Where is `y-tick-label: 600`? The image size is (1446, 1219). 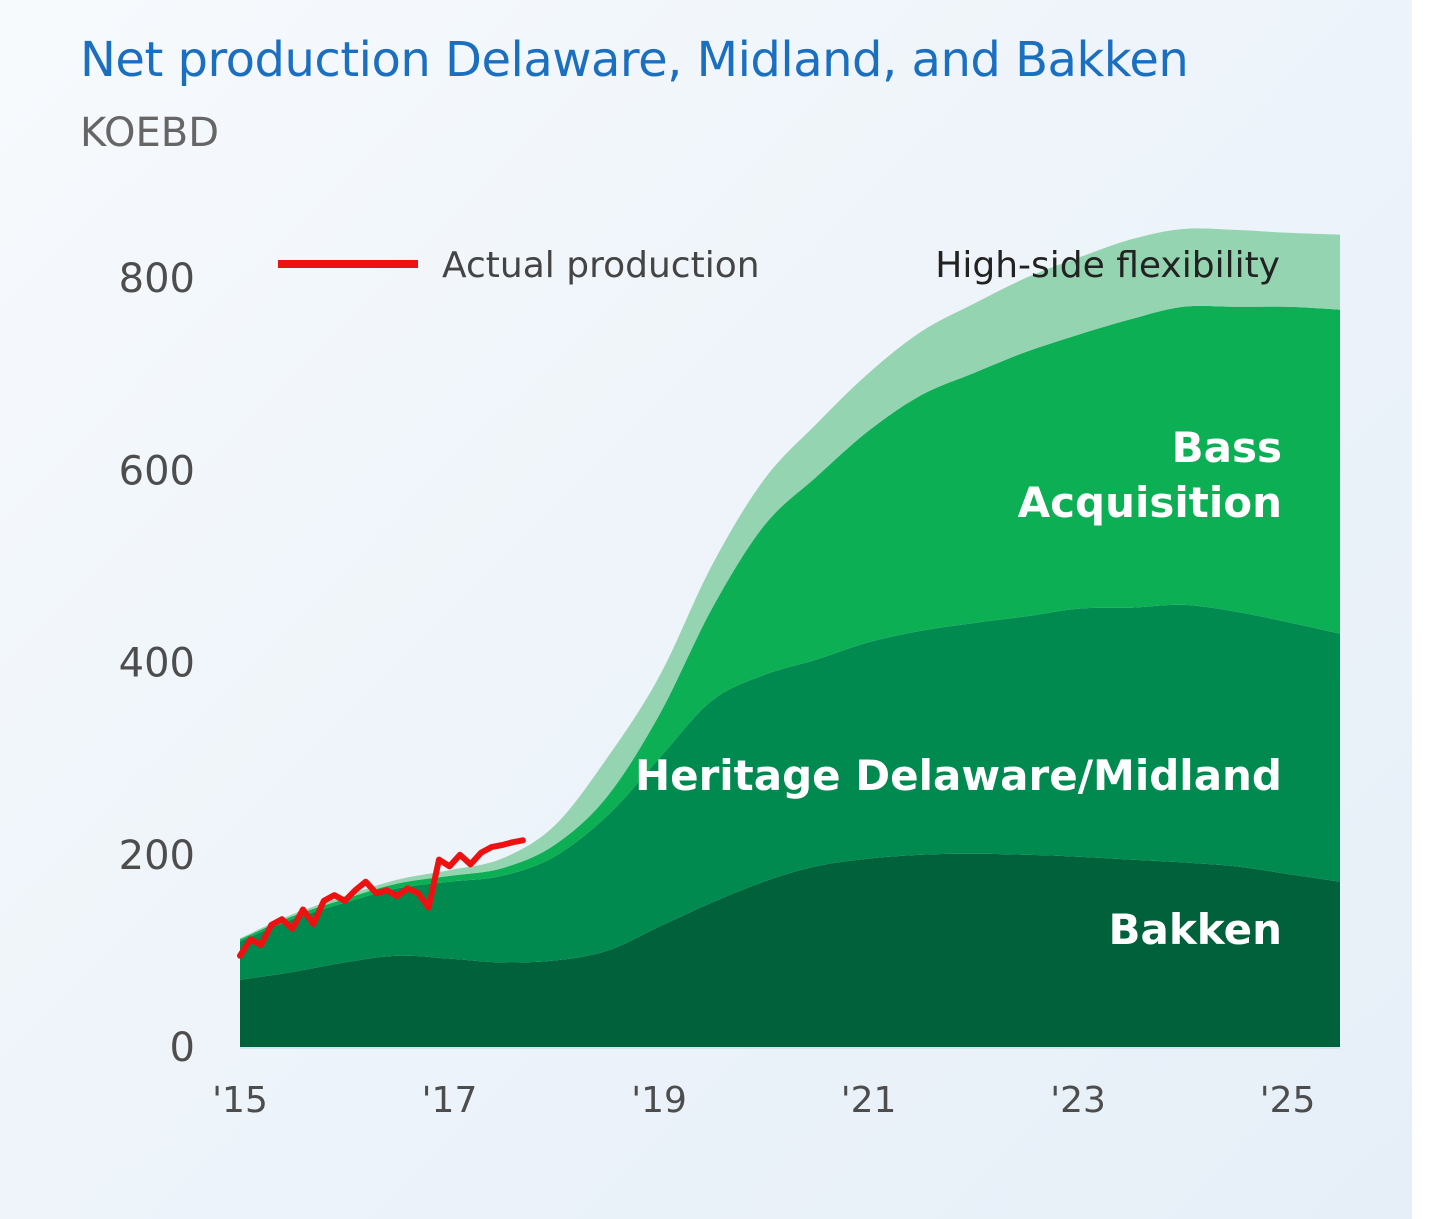
y-tick-label: 600 is located at coordinates (157, 471).